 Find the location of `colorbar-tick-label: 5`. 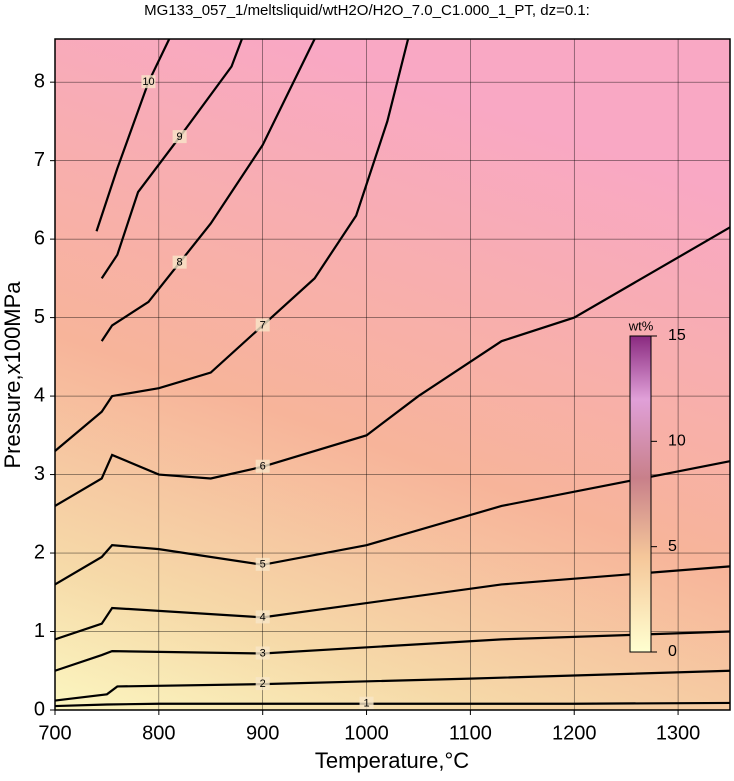

colorbar-tick-label: 5 is located at coordinates (672, 546).